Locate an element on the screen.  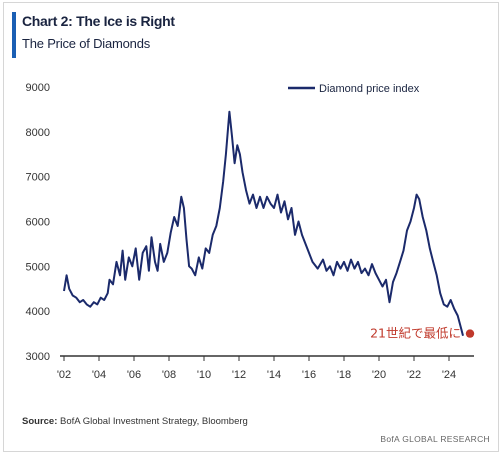
y-tick-label: 7000 is located at coordinates (38, 178).